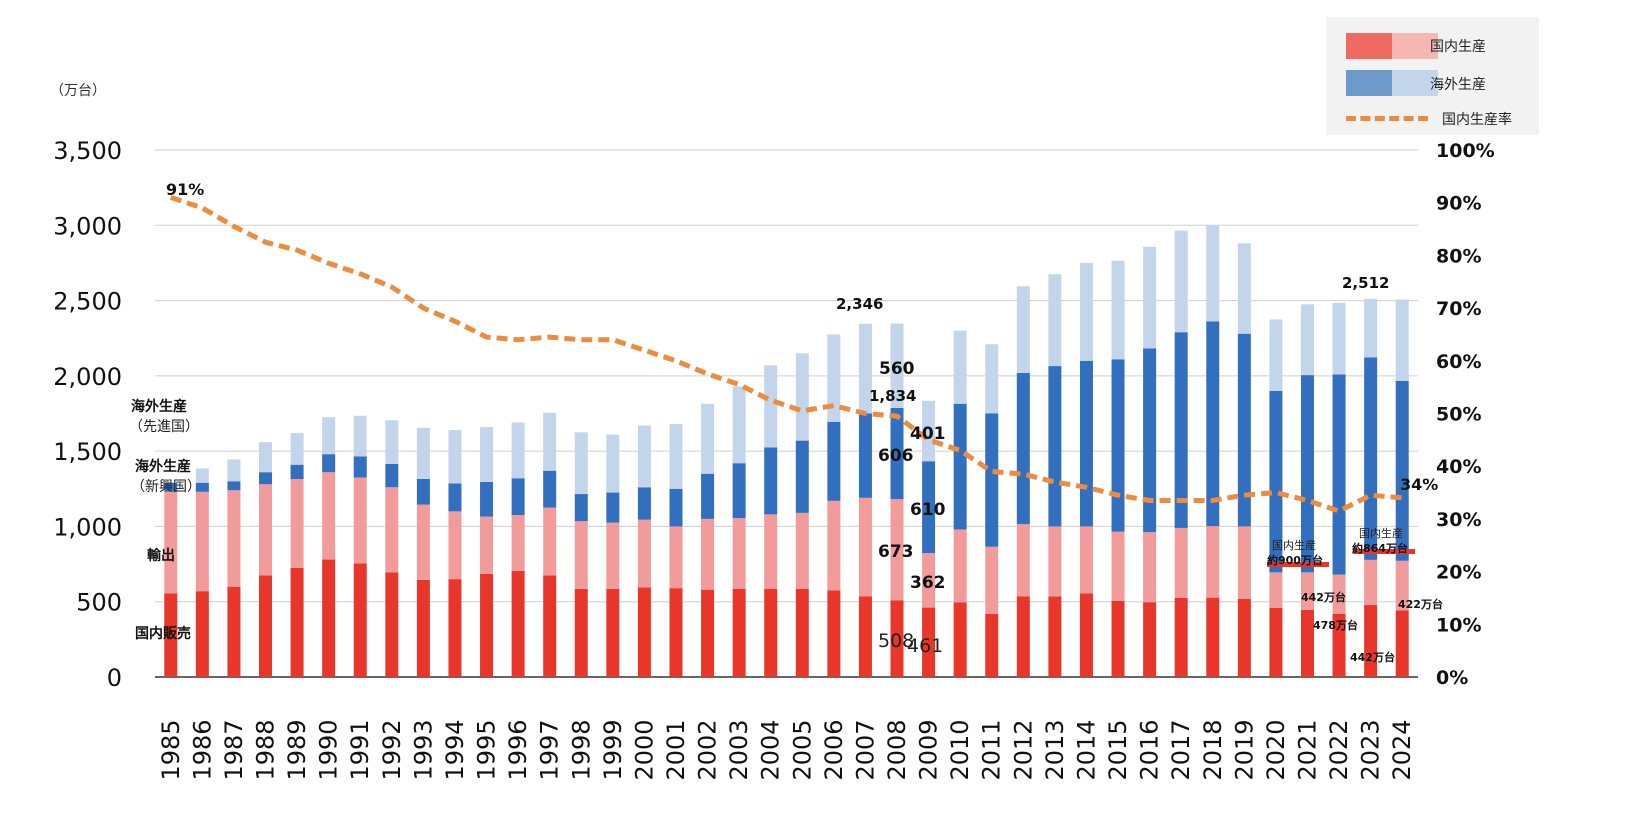 Image resolution: width=1636 pixels, height=818 pixels. I want to click on anno-overseas-developed-title: 海外生産, so click(159, 407).